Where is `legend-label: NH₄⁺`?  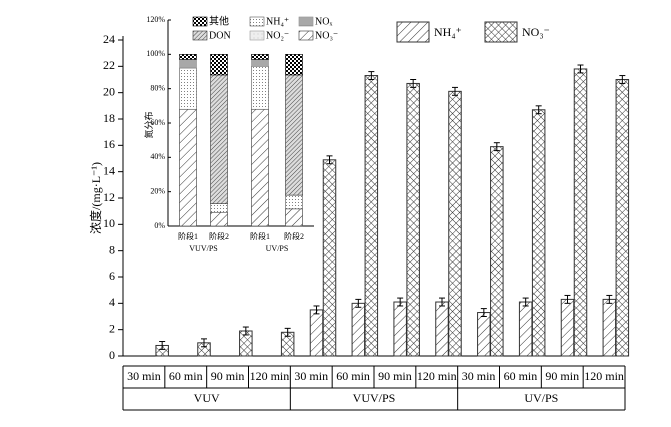 legend-label: NH₄⁺ is located at coordinates (277, 21).